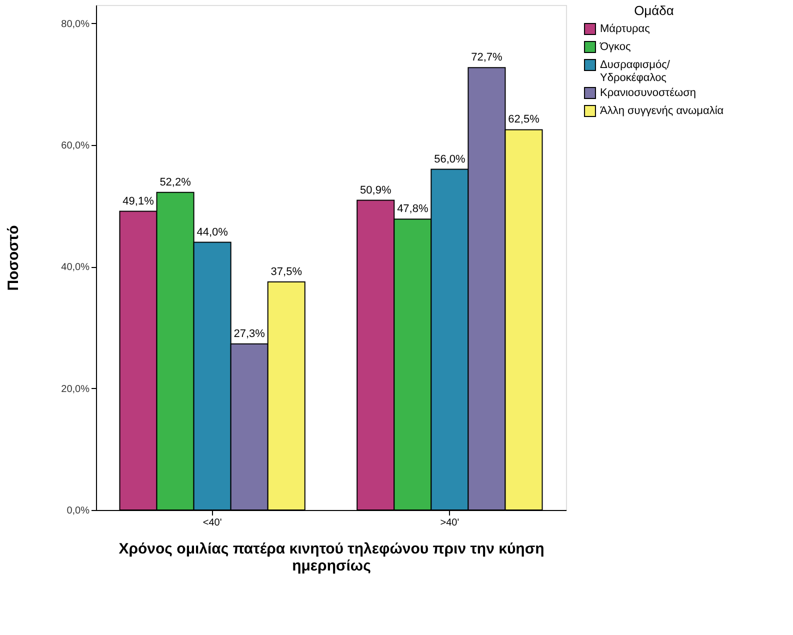 The width and height of the screenshot is (793, 635). What do you see at coordinates (331, 557) in the screenshot?
I see `x-axis-title: Χρόνος ομιλίας πατέρα κινητού τηλεφώνου πριν την κύηση ημερησίως` at bounding box center [331, 557].